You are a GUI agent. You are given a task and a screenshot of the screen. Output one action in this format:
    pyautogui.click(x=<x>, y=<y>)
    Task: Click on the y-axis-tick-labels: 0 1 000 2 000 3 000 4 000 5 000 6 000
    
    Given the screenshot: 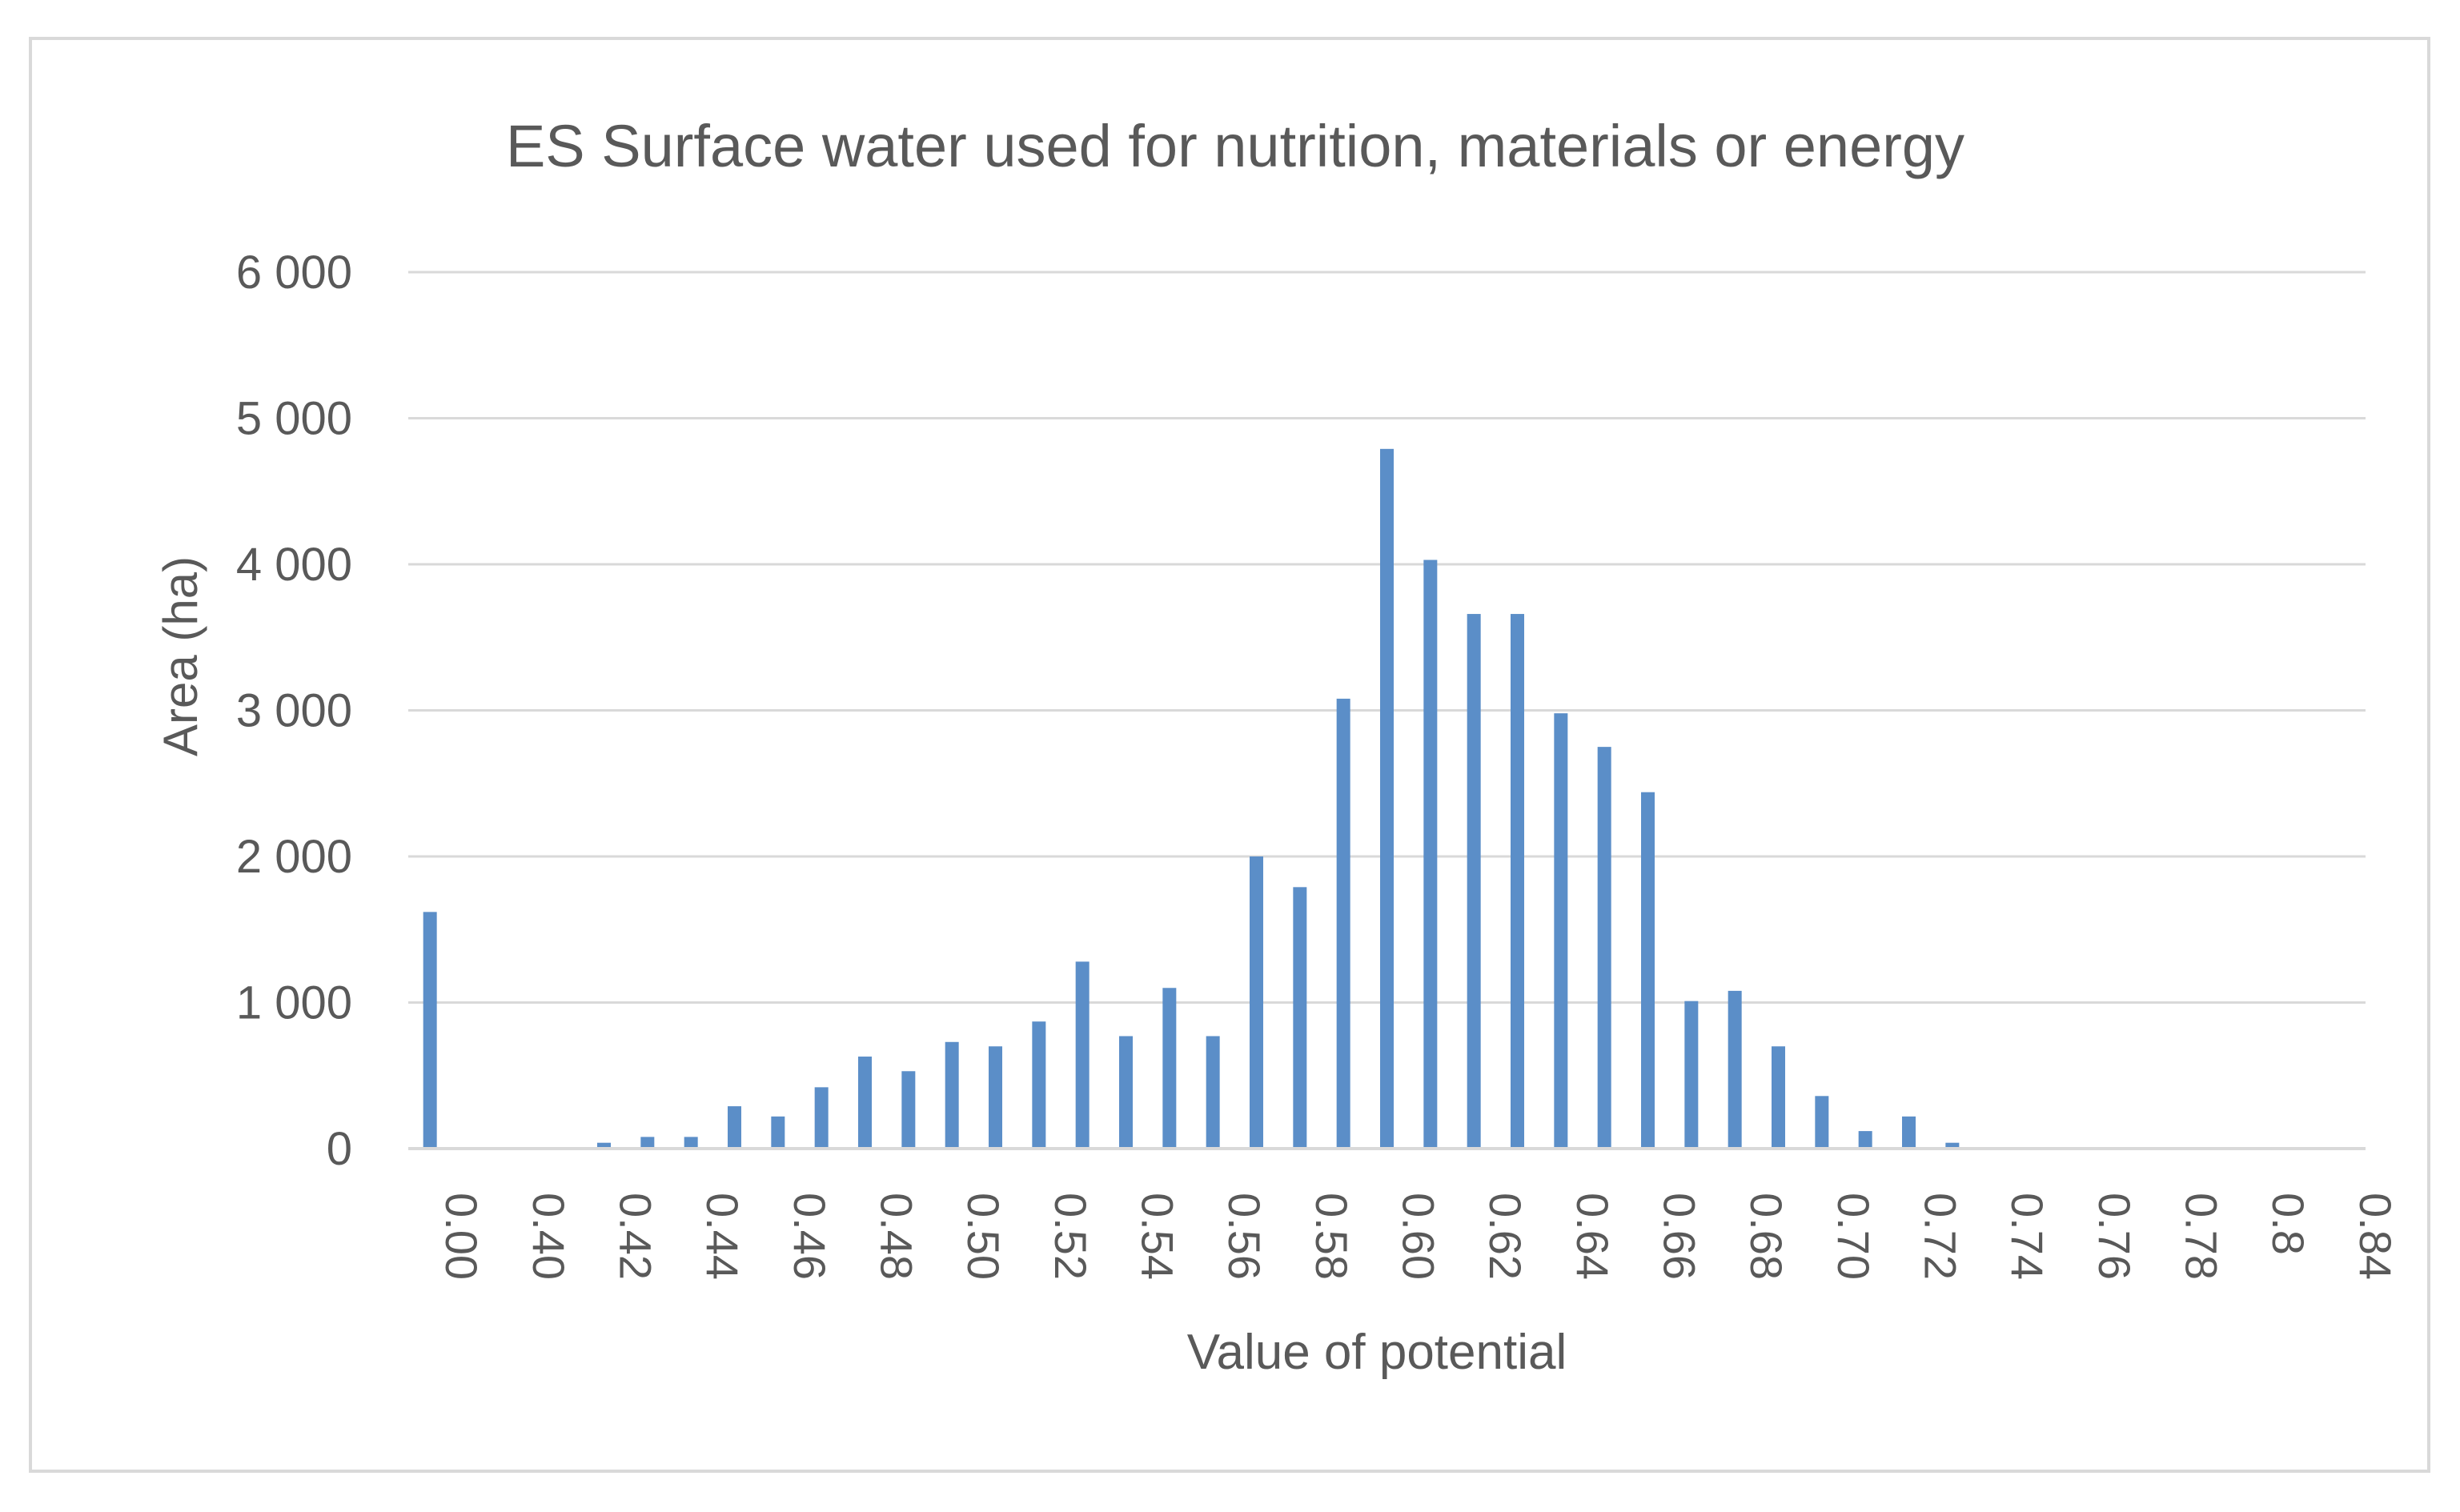 What is the action you would take?
    pyautogui.click(x=294, y=711)
    